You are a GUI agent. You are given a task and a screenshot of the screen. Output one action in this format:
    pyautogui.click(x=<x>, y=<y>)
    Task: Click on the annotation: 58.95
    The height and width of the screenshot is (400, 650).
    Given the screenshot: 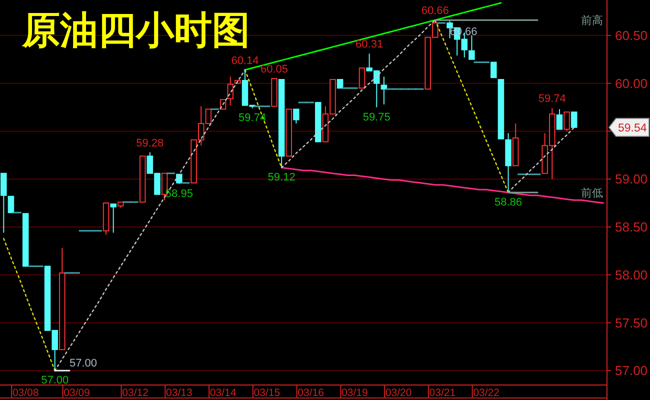 What is the action you would take?
    pyautogui.click(x=179, y=194)
    